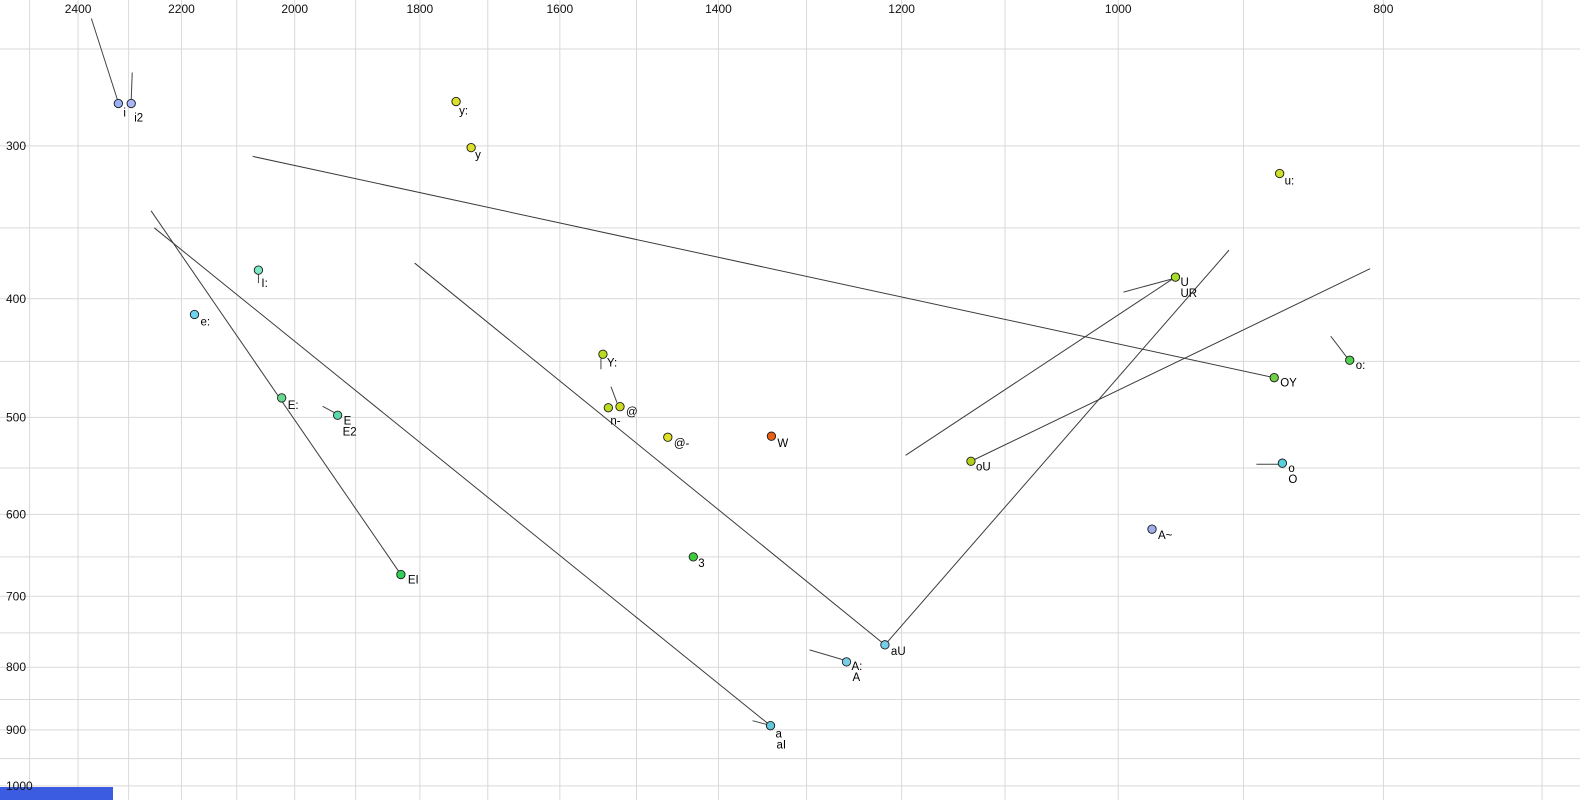 The image size is (1580, 800). What do you see at coordinates (835, 666) in the screenshot?
I see `vowel-point-group-A:: A:A` at bounding box center [835, 666].